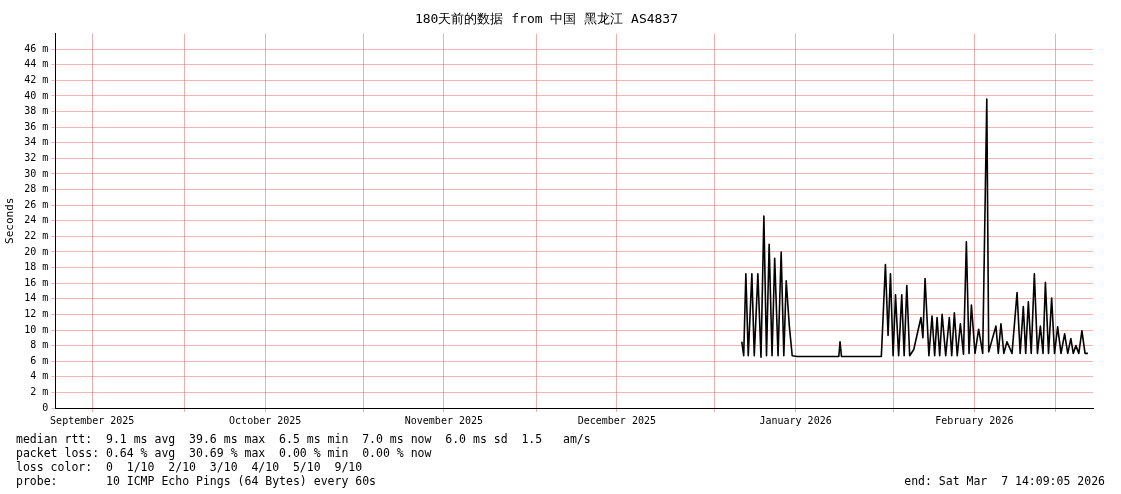 The height and width of the screenshot is (494, 1121). What do you see at coordinates (1004, 481) in the screenshot?
I see `text: end: Sat Mar 7 14:09:05 2026` at bounding box center [1004, 481].